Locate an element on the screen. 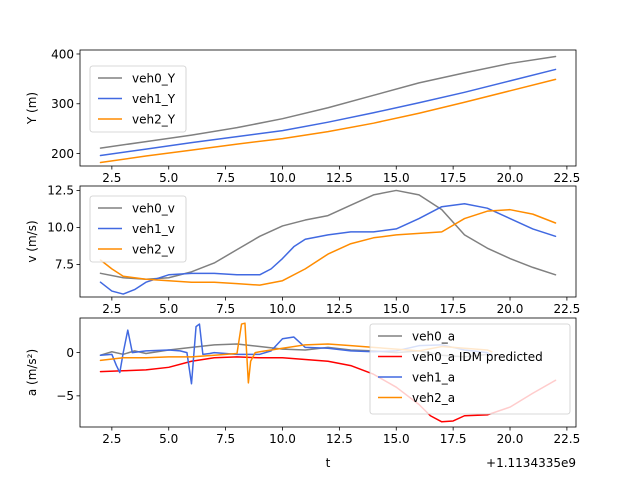  y-axis-label: Y (m) is located at coordinates (32, 108).